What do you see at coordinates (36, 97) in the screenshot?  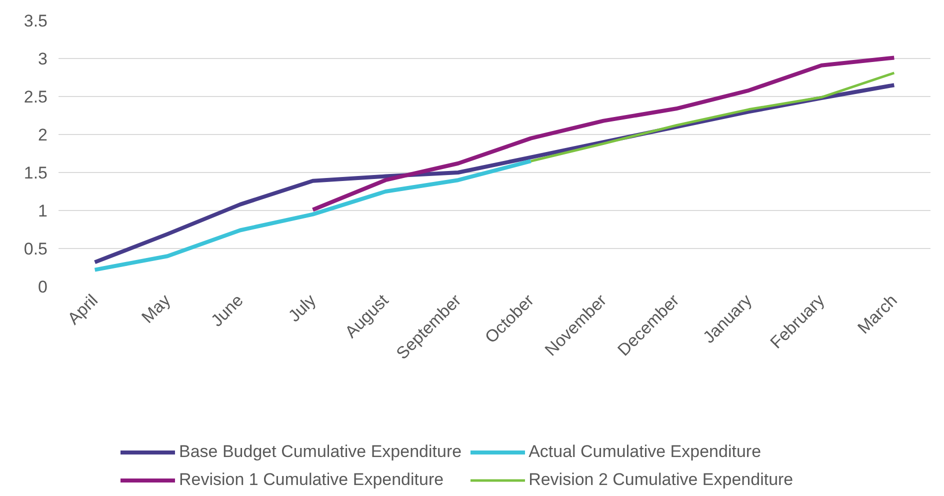 I see `y-tick-label: 2.5` at bounding box center [36, 97].